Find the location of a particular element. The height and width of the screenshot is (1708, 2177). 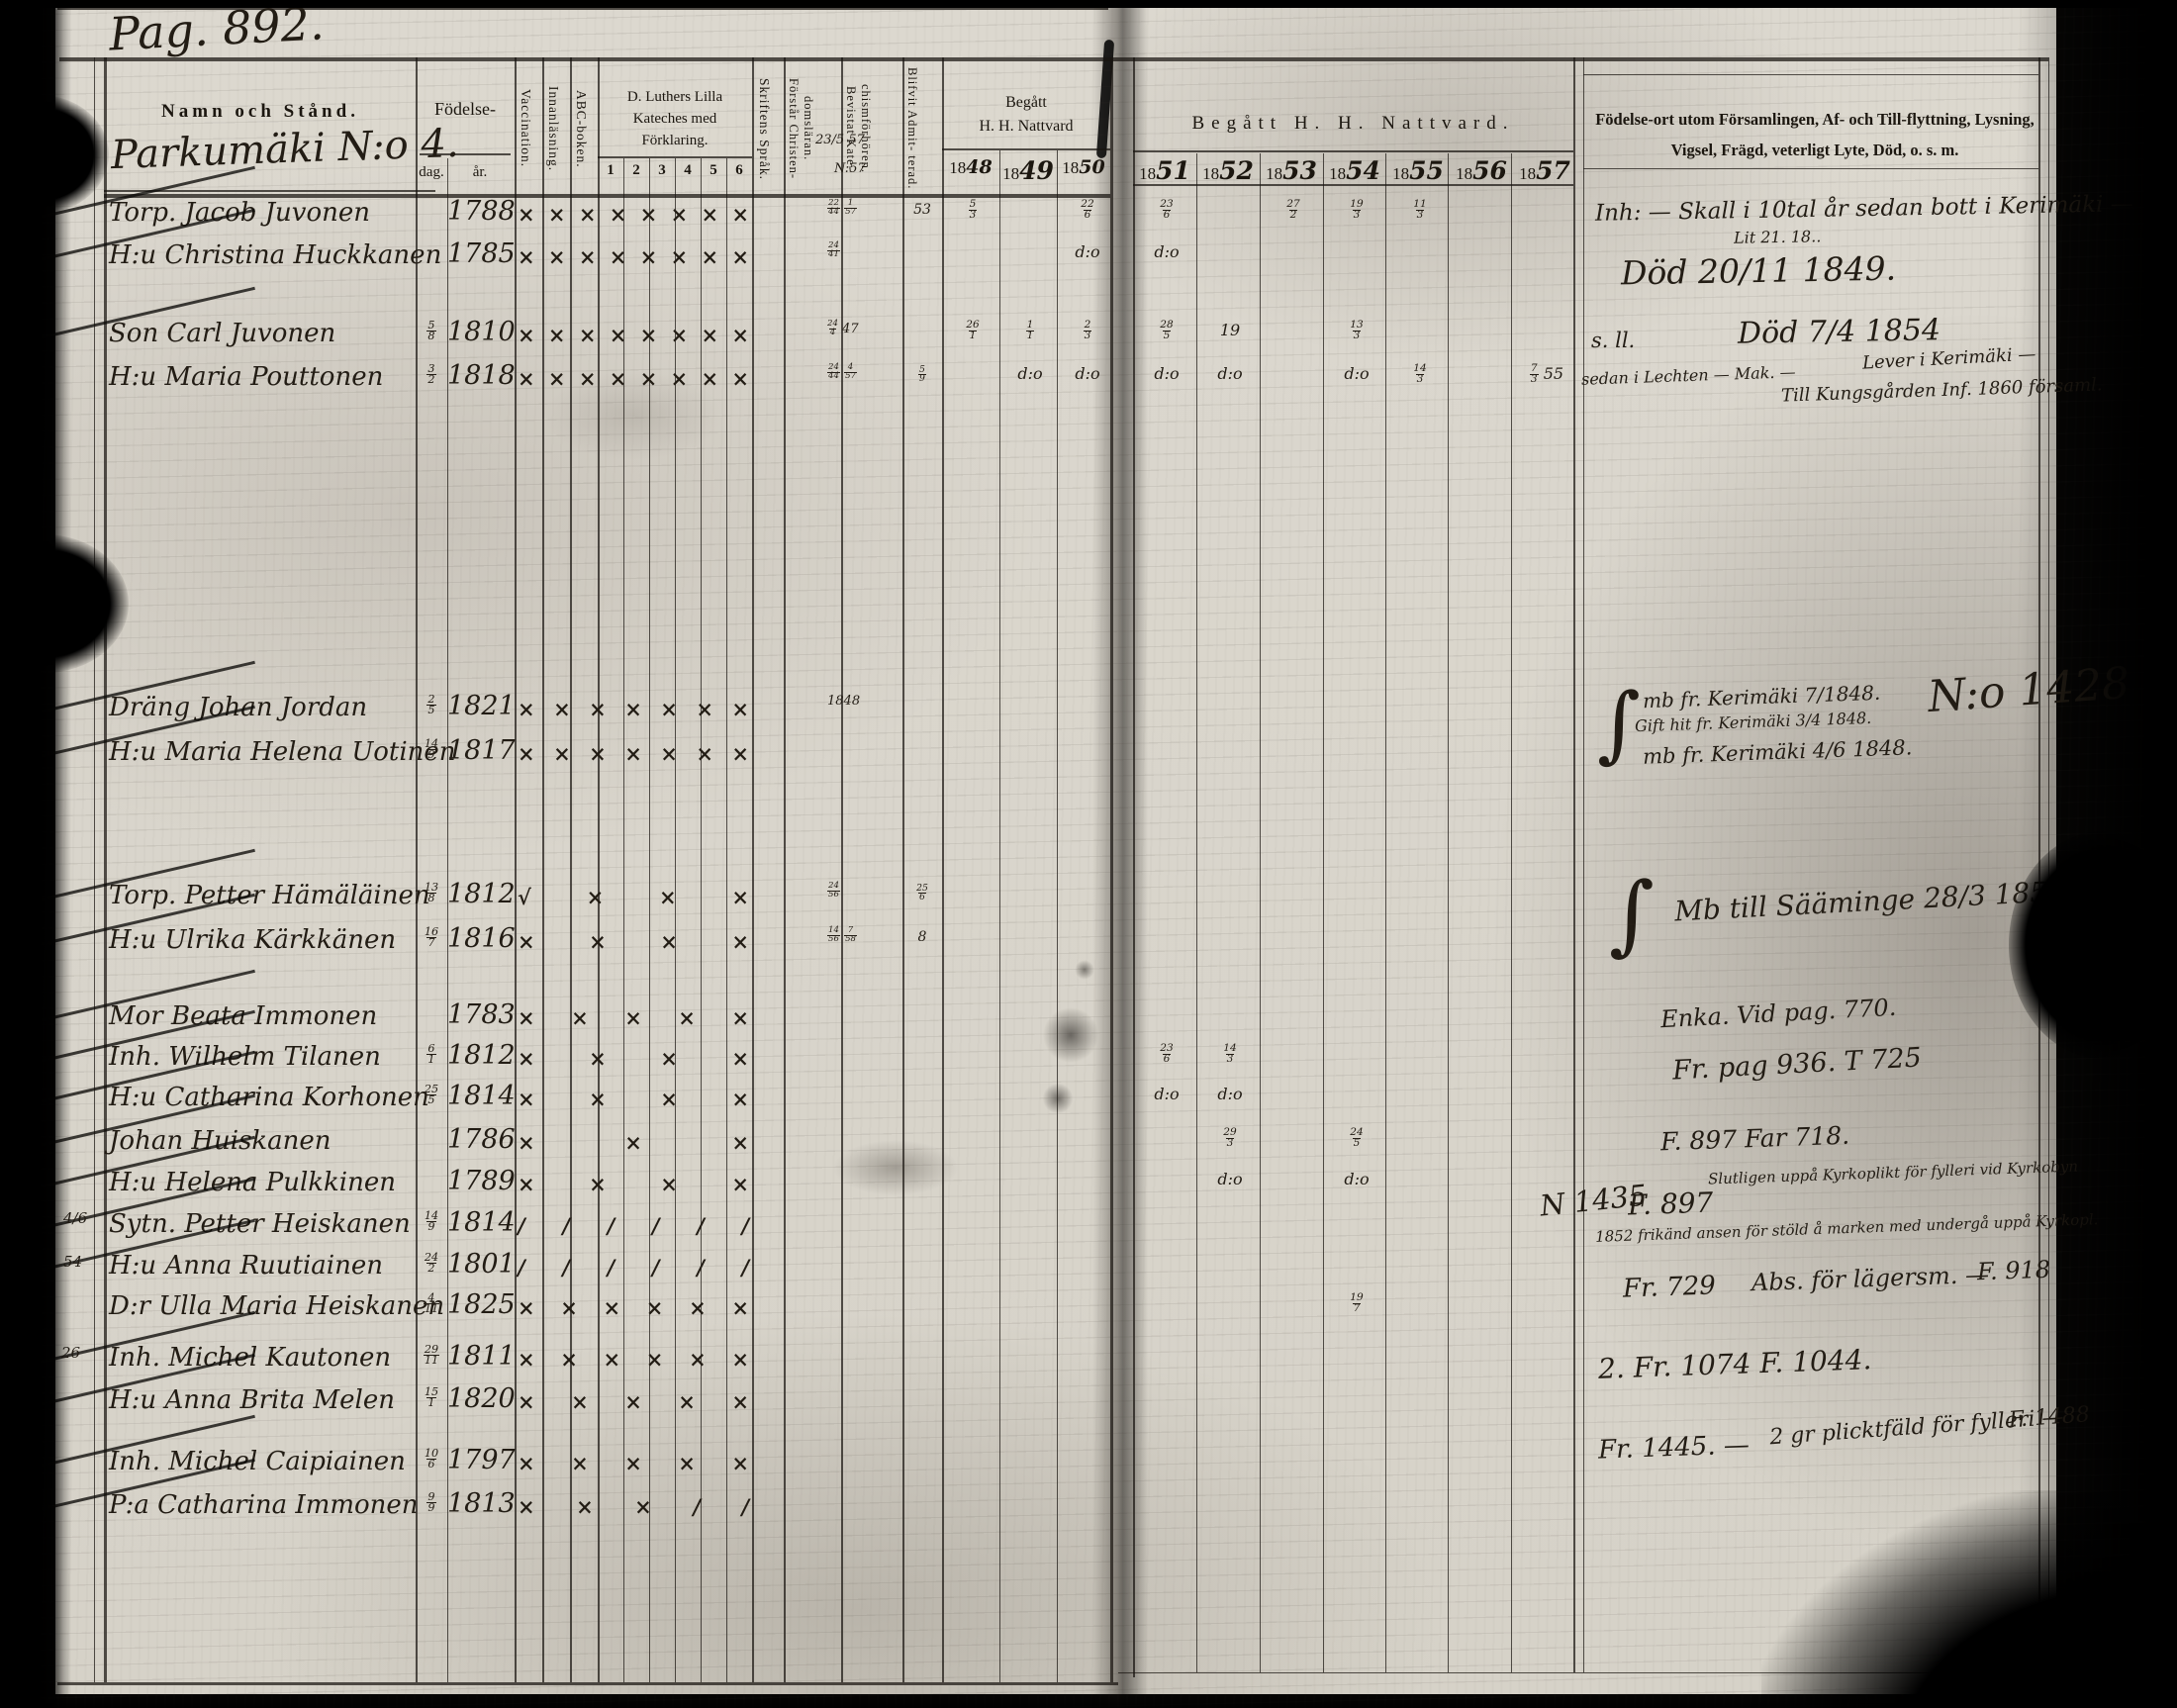

margin-note: F. 897 is located at coordinates (1670, 1204).